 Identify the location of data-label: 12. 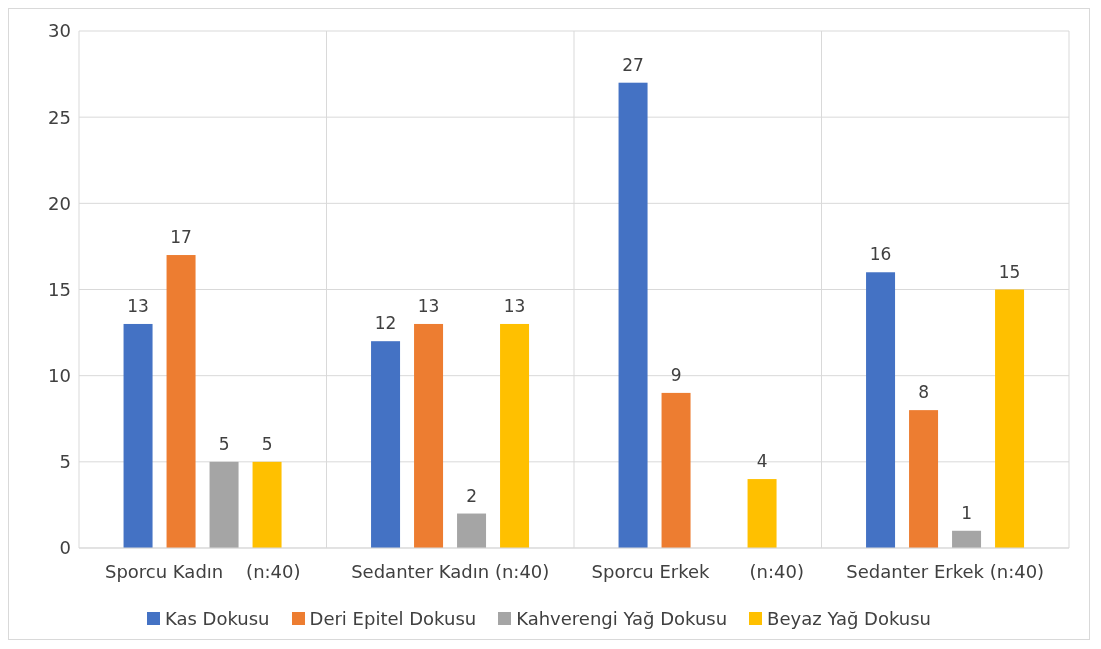
(385, 323).